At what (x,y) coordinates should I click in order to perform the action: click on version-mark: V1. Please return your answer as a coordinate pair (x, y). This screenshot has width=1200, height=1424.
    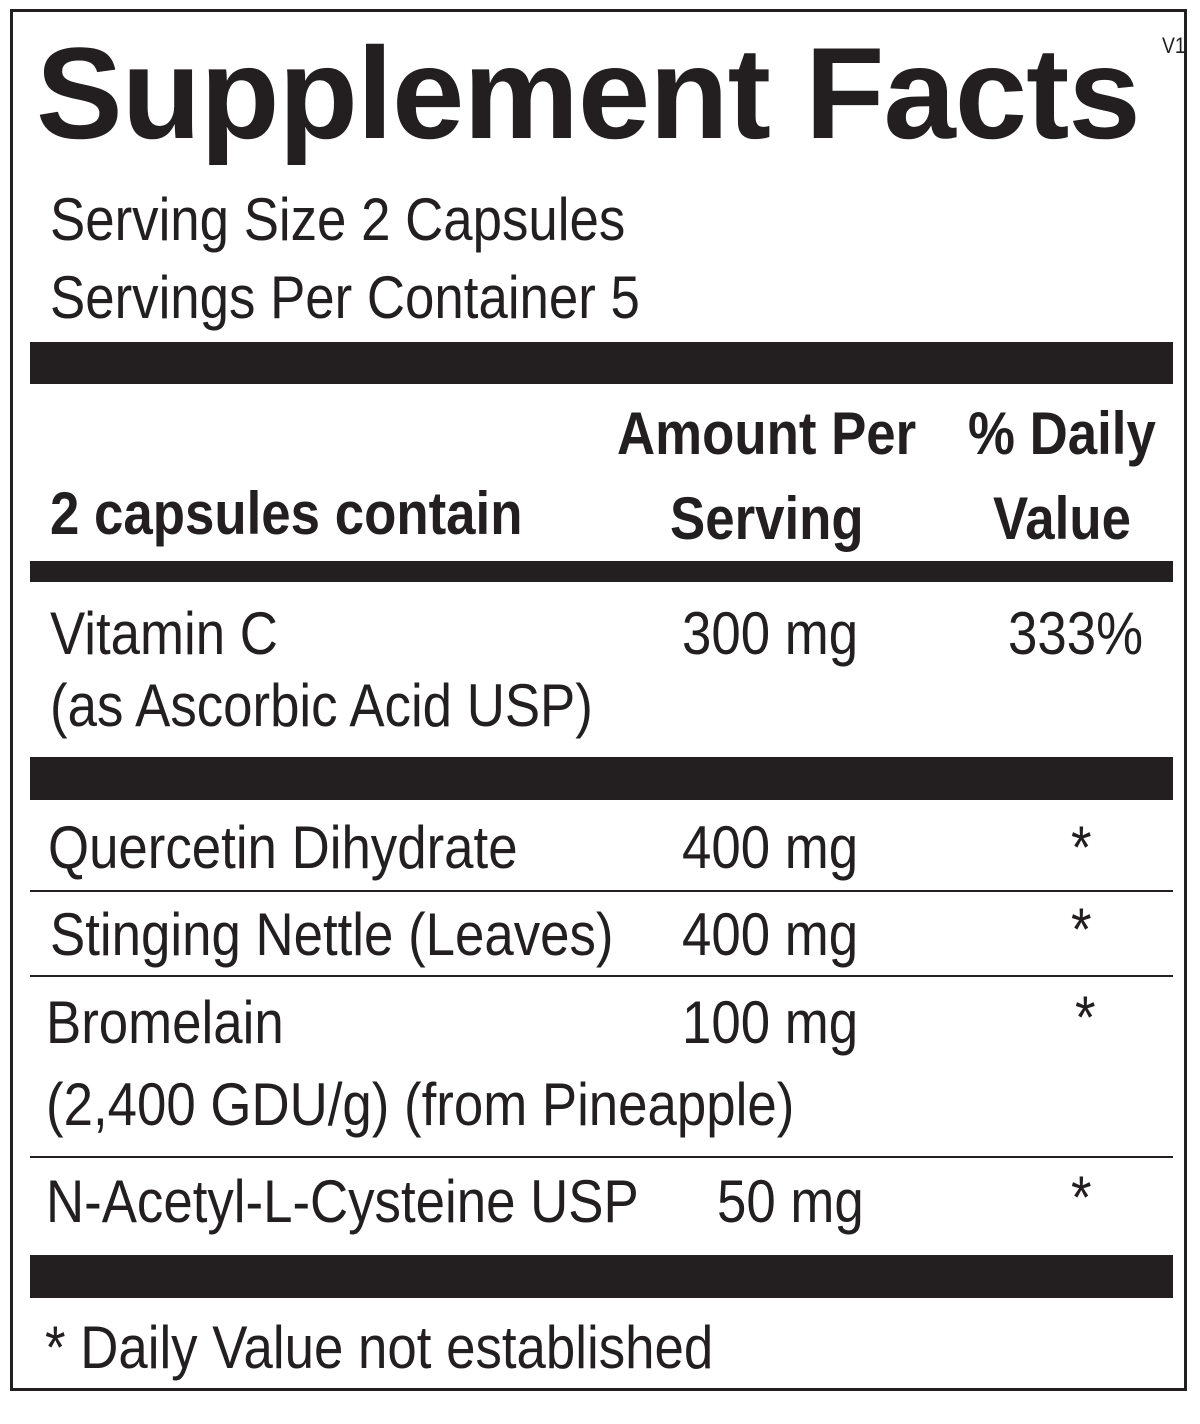
    Looking at the image, I should click on (1174, 45).